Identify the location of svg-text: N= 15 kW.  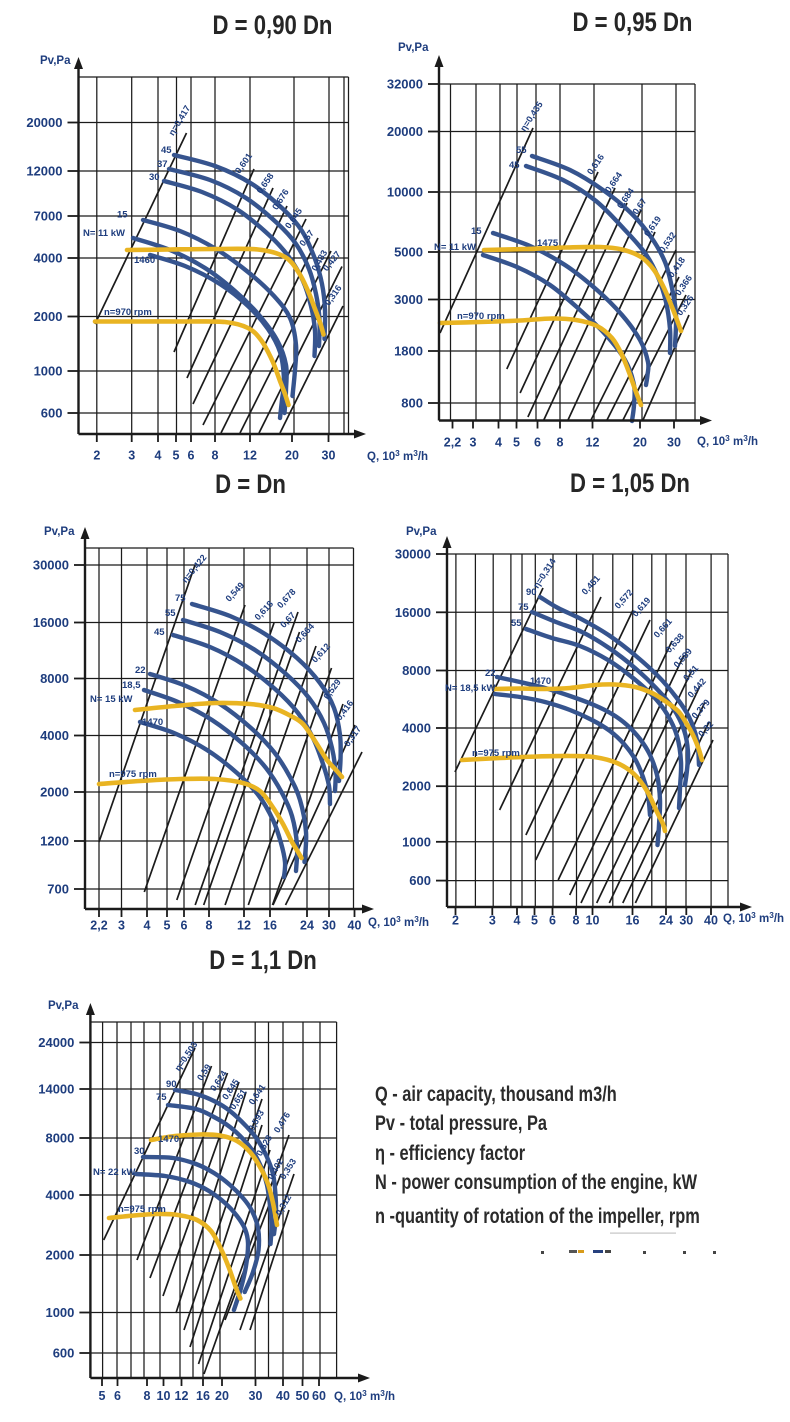
(111, 699).